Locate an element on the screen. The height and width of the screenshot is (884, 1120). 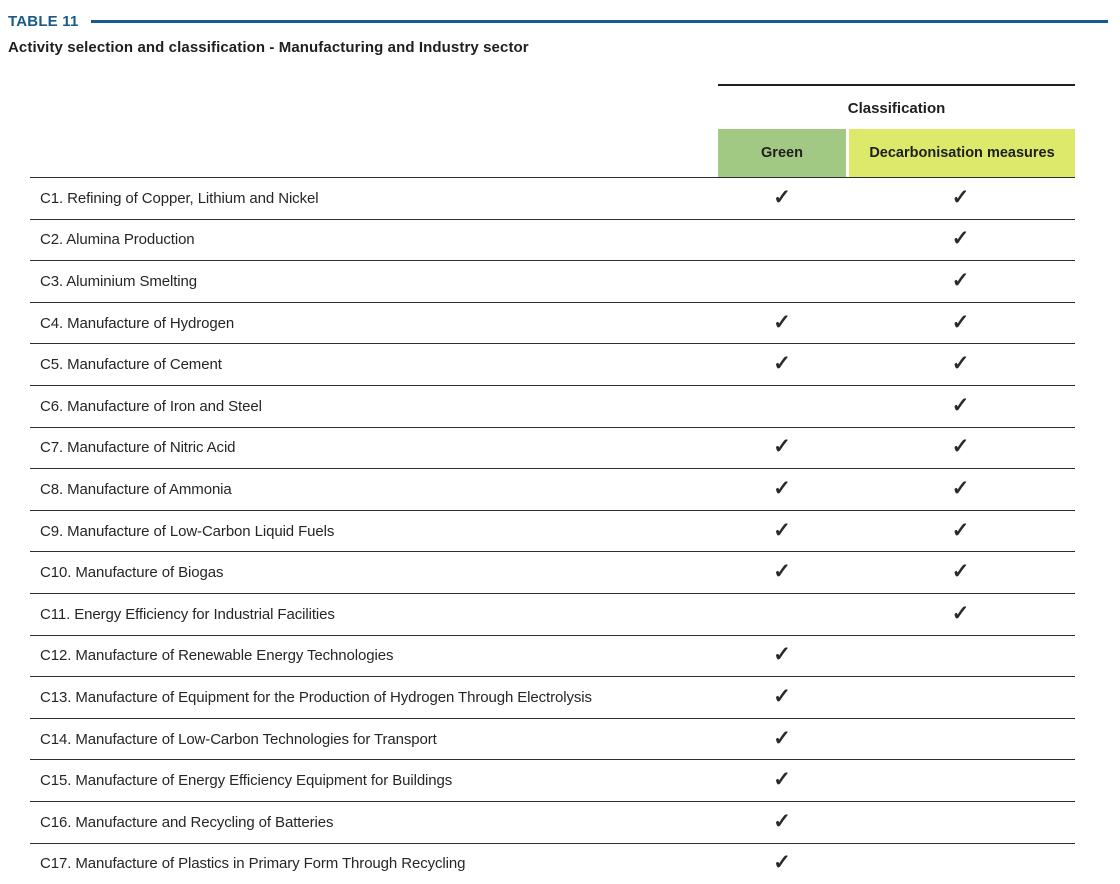
activity-label: C5. Manufacture of Cement is located at coordinates (131, 365).